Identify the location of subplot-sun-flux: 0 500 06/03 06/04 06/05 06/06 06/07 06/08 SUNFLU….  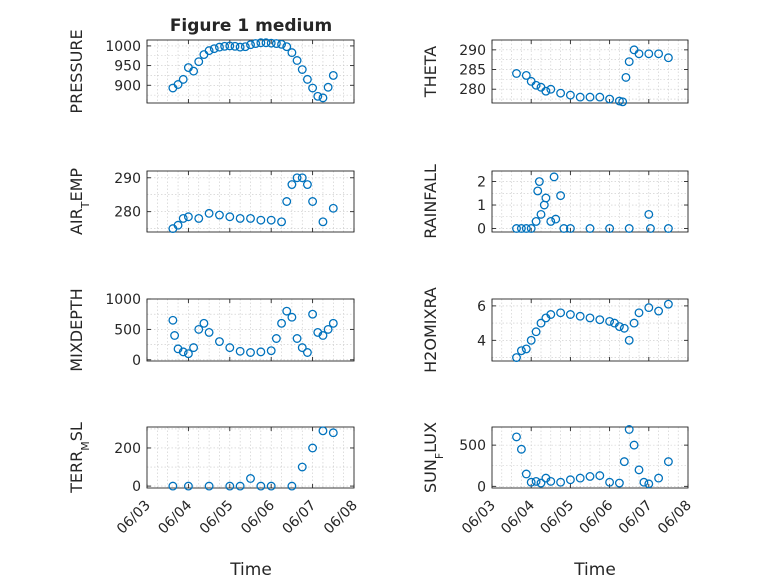
(558, 479).